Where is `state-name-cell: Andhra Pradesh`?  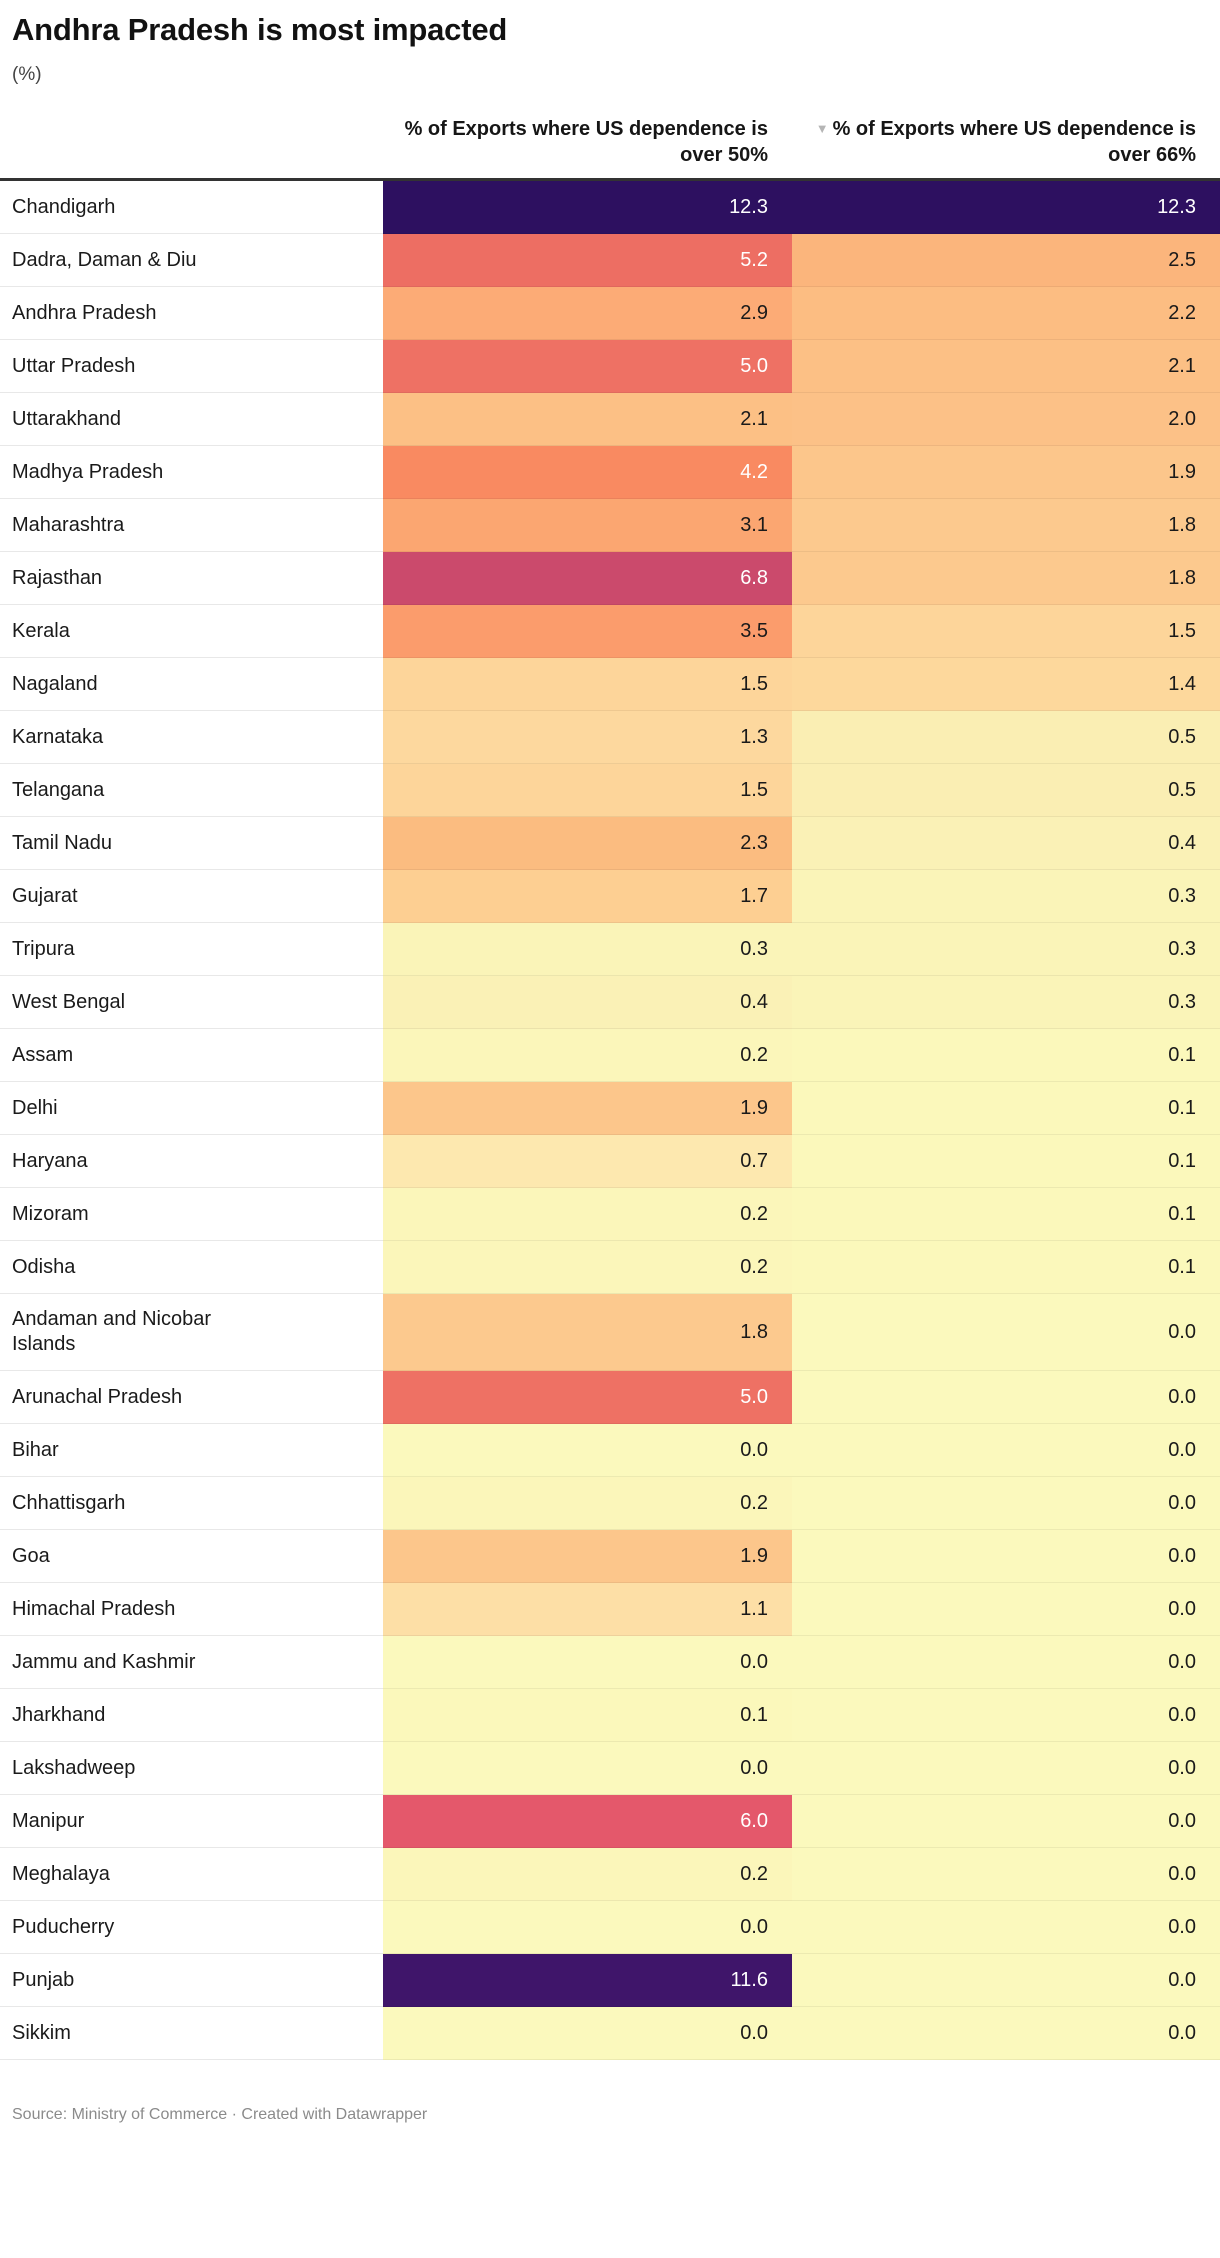 state-name-cell: Andhra Pradesh is located at coordinates (191, 313).